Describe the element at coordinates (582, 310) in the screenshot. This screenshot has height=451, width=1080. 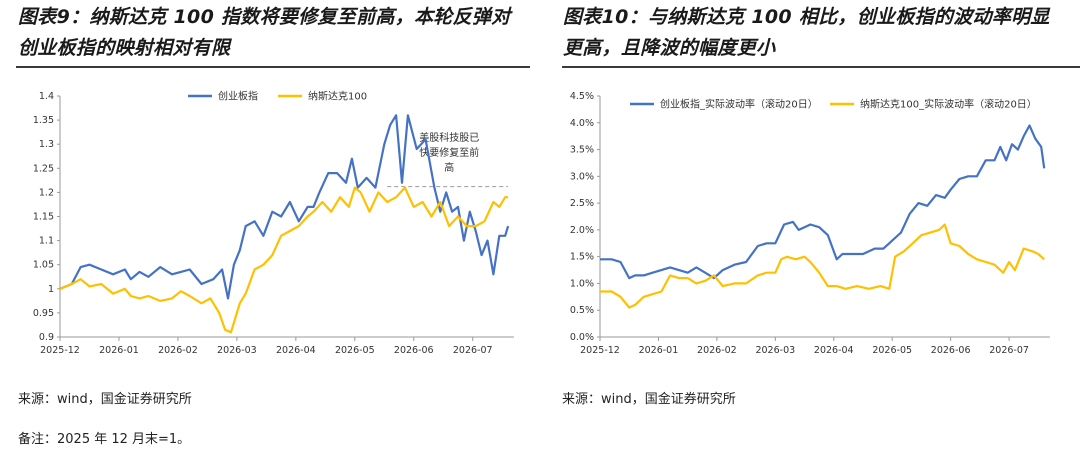
I see `y-tick-label: 0.5%` at that location.